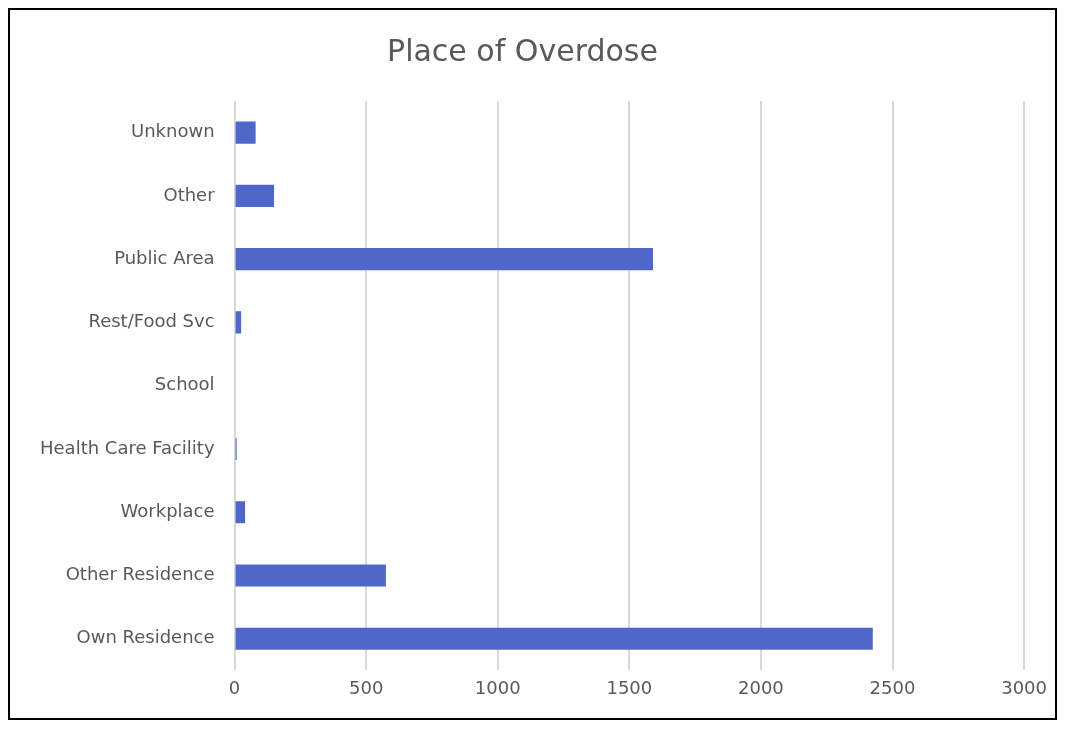  I want to click on y-tick-label: Public Area, so click(164, 257).